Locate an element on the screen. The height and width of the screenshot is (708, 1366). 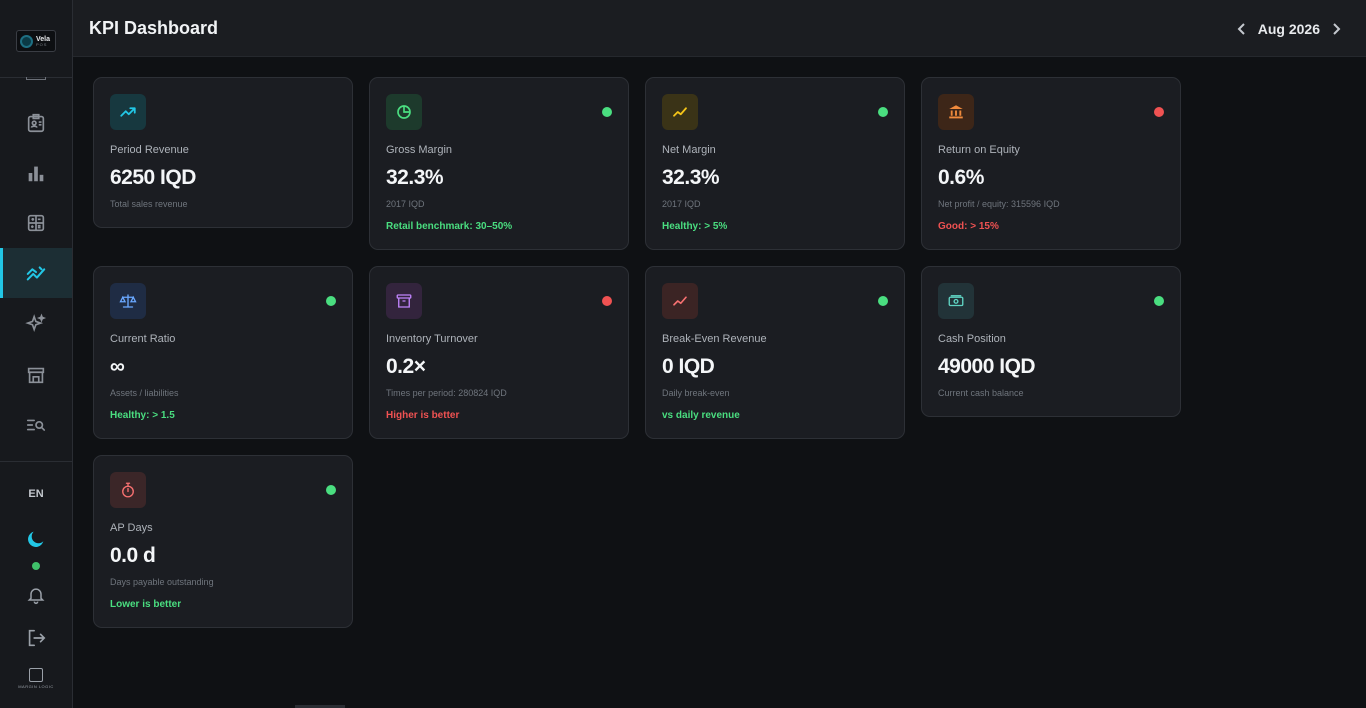
kpi-label: Period Revenue is located at coordinates (149, 150).